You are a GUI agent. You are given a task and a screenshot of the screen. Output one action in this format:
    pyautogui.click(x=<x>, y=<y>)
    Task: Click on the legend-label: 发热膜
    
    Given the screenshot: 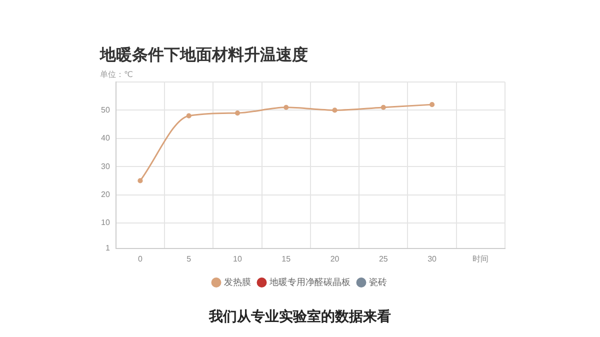 What is the action you would take?
    pyautogui.click(x=237, y=282)
    